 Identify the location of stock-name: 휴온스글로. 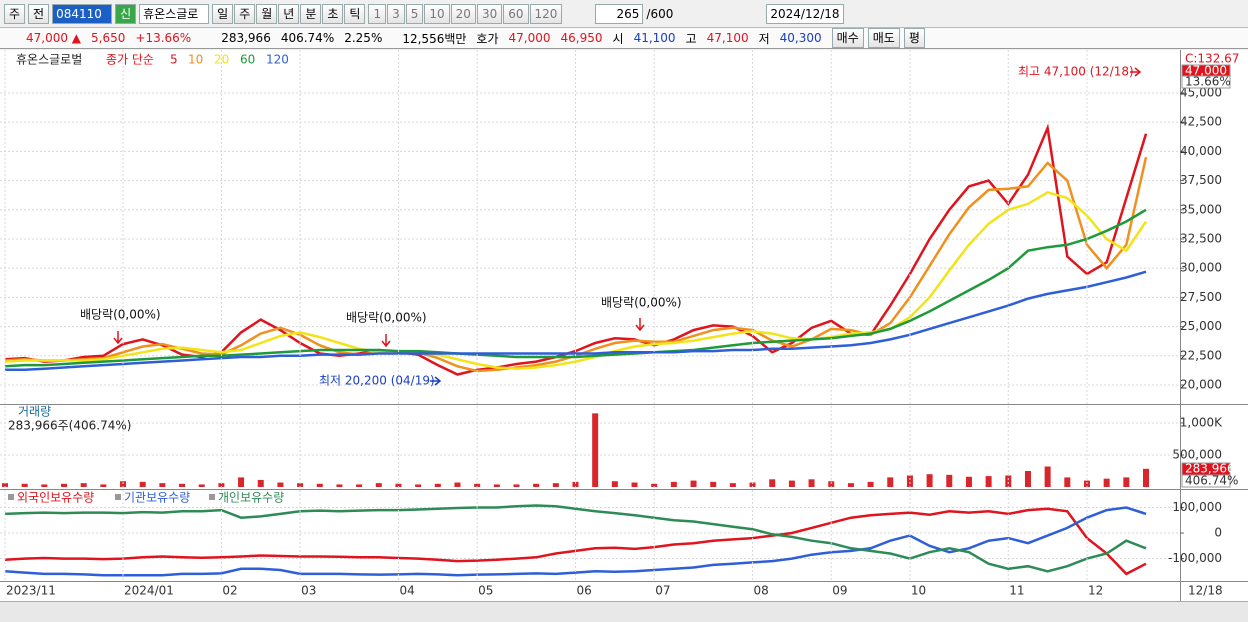
(174, 13).